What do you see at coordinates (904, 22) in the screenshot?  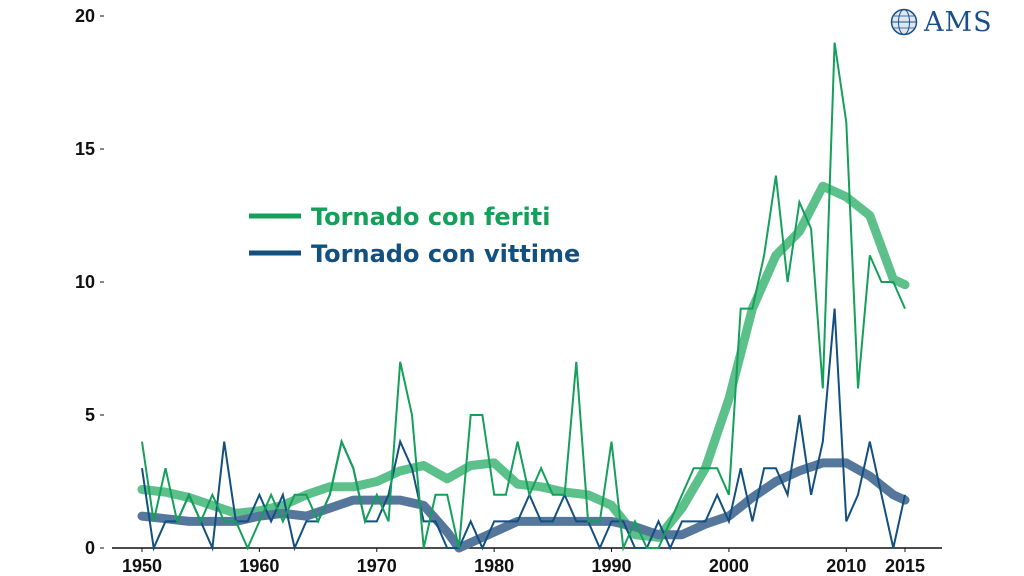 I see `globe-icon` at bounding box center [904, 22].